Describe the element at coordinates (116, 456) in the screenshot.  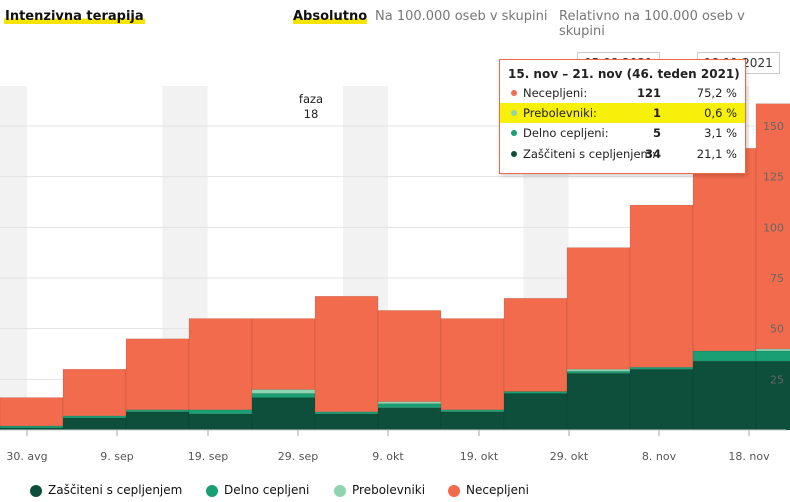
I see `x-tick-label: 9. sep` at that location.